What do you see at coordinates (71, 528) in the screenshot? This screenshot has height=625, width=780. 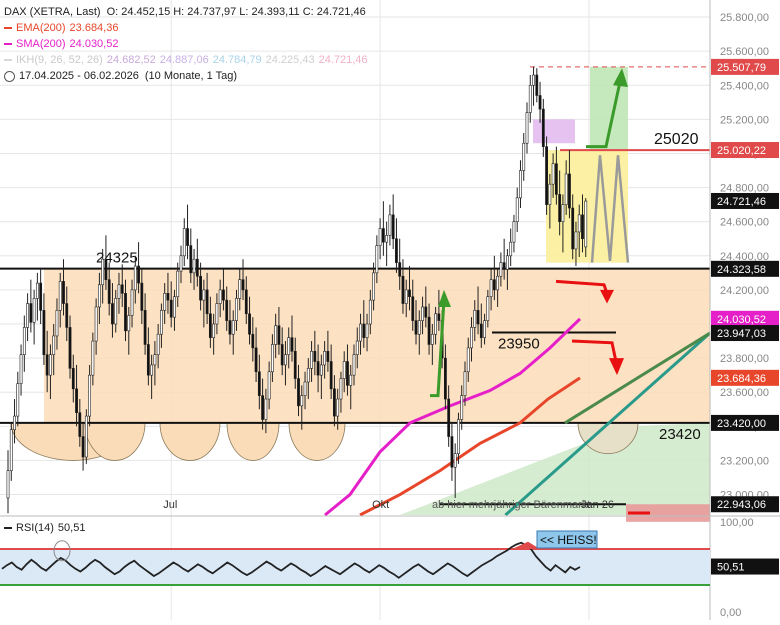 I see `rsi-legend-value: 50,51` at bounding box center [71, 528].